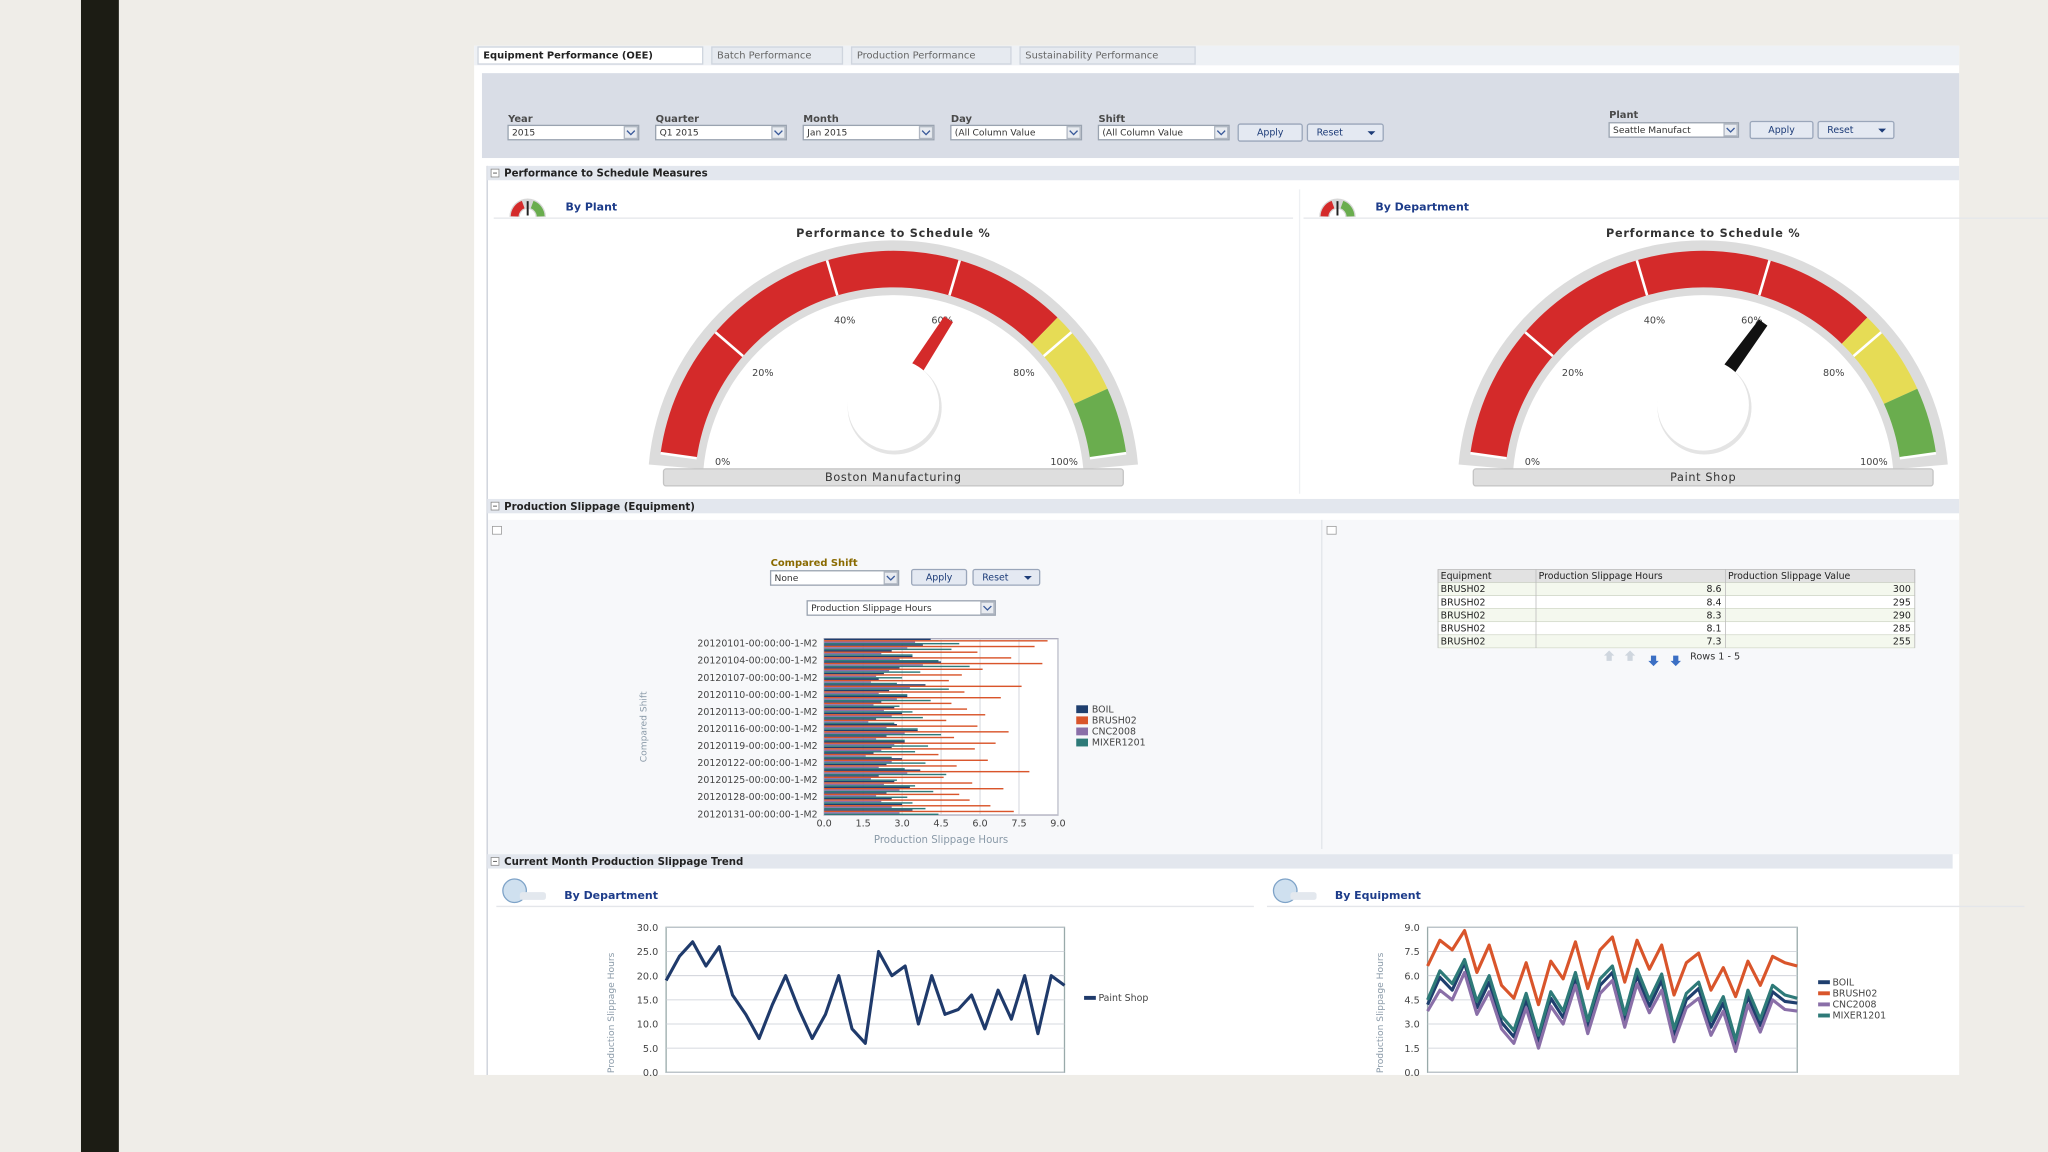 The height and width of the screenshot is (1152, 2048). What do you see at coordinates (1466, 576) in the screenshot?
I see `column-header: Equipment` at bounding box center [1466, 576].